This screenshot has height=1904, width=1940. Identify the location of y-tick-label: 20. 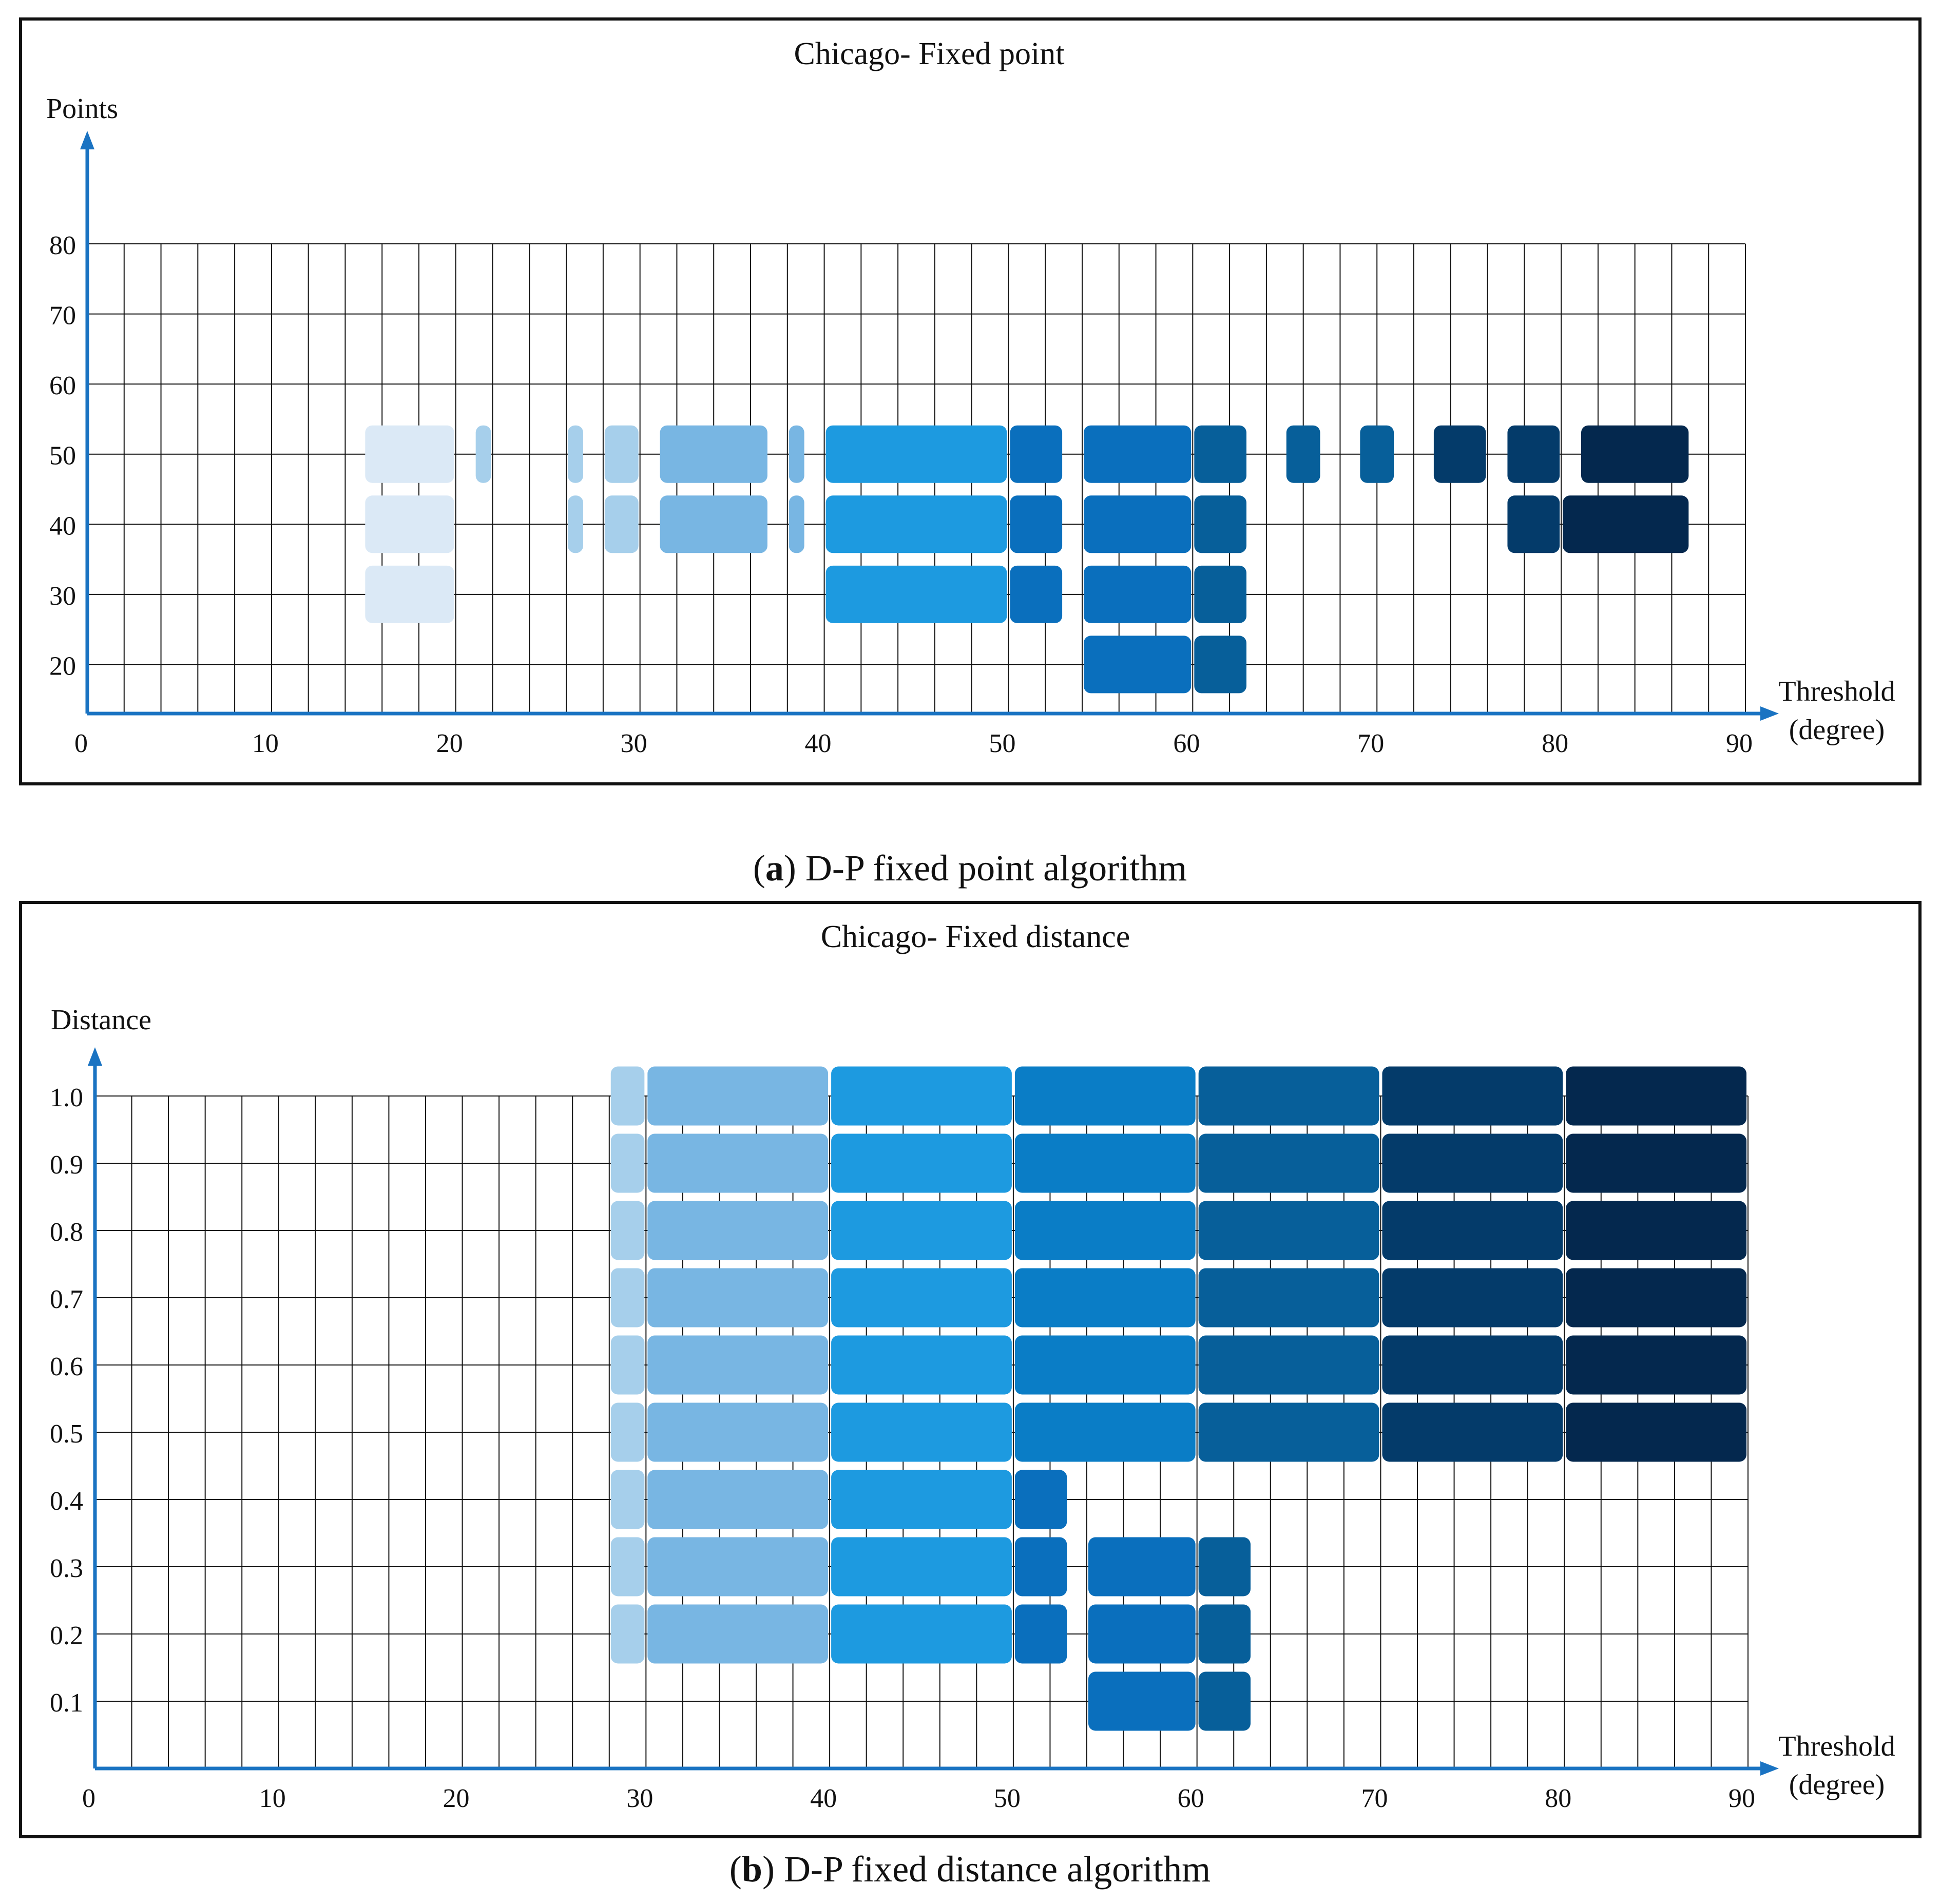
(62, 666).